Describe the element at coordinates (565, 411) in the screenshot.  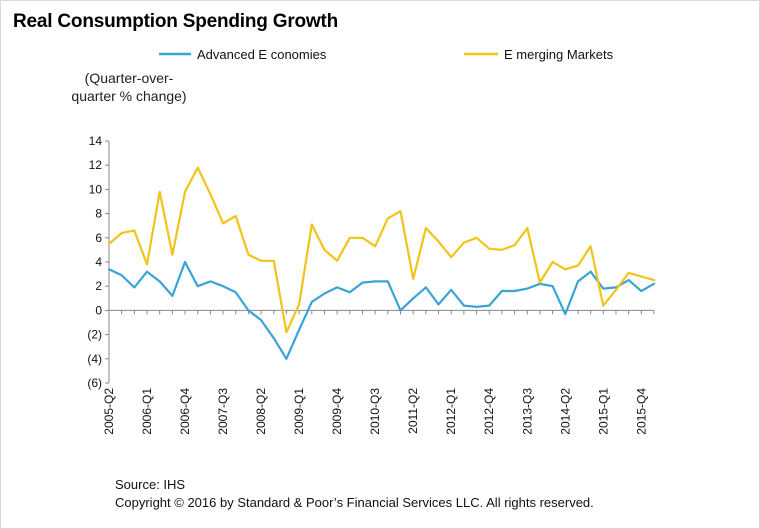
I see `x-tick-label: 2014-Q2` at that location.